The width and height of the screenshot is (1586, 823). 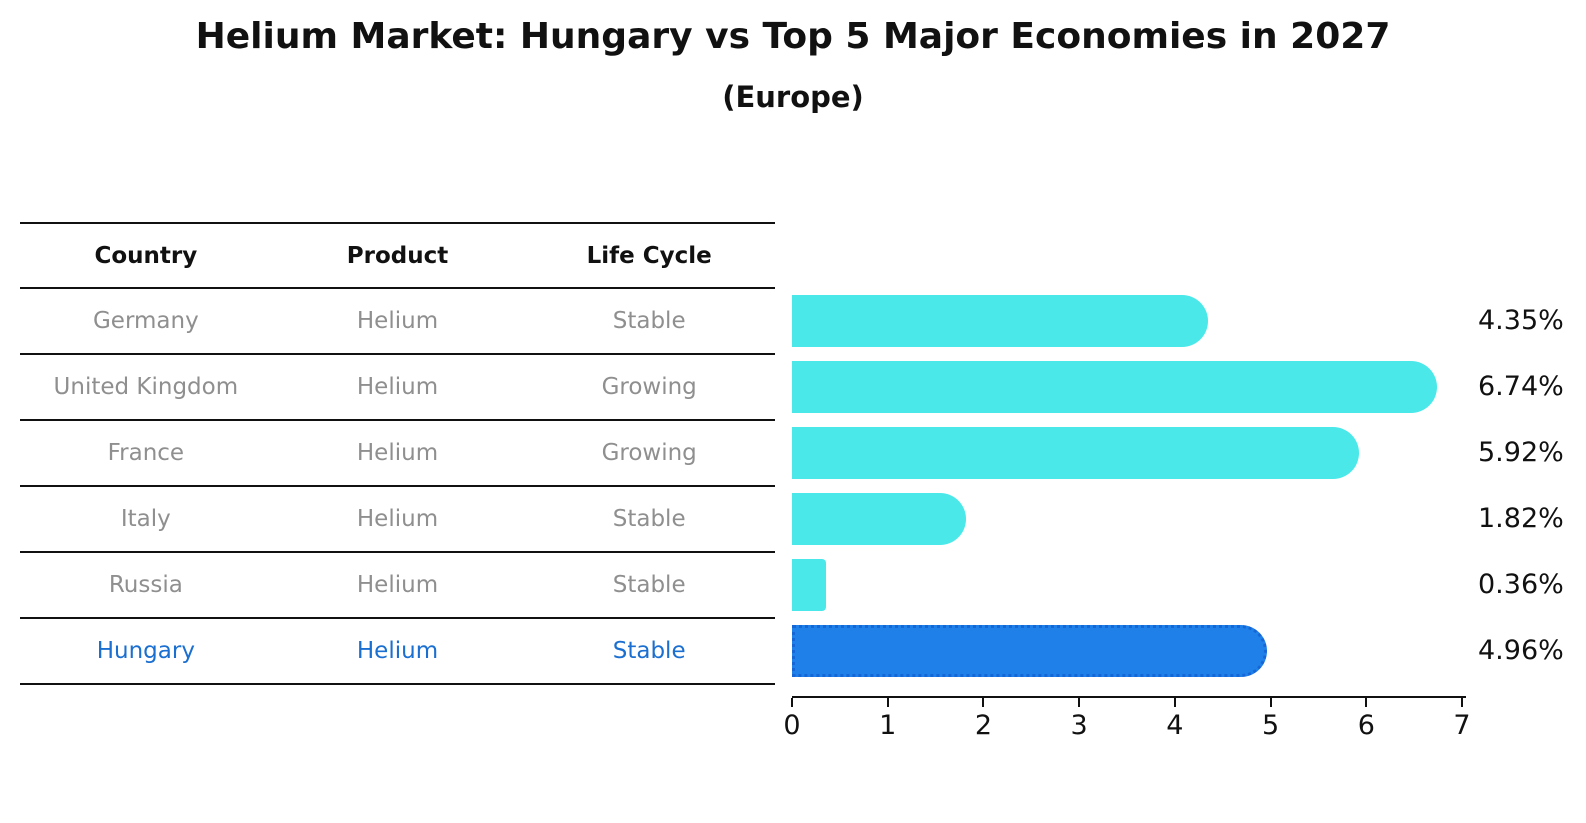 I want to click on cell-country: Italy, so click(x=145, y=519).